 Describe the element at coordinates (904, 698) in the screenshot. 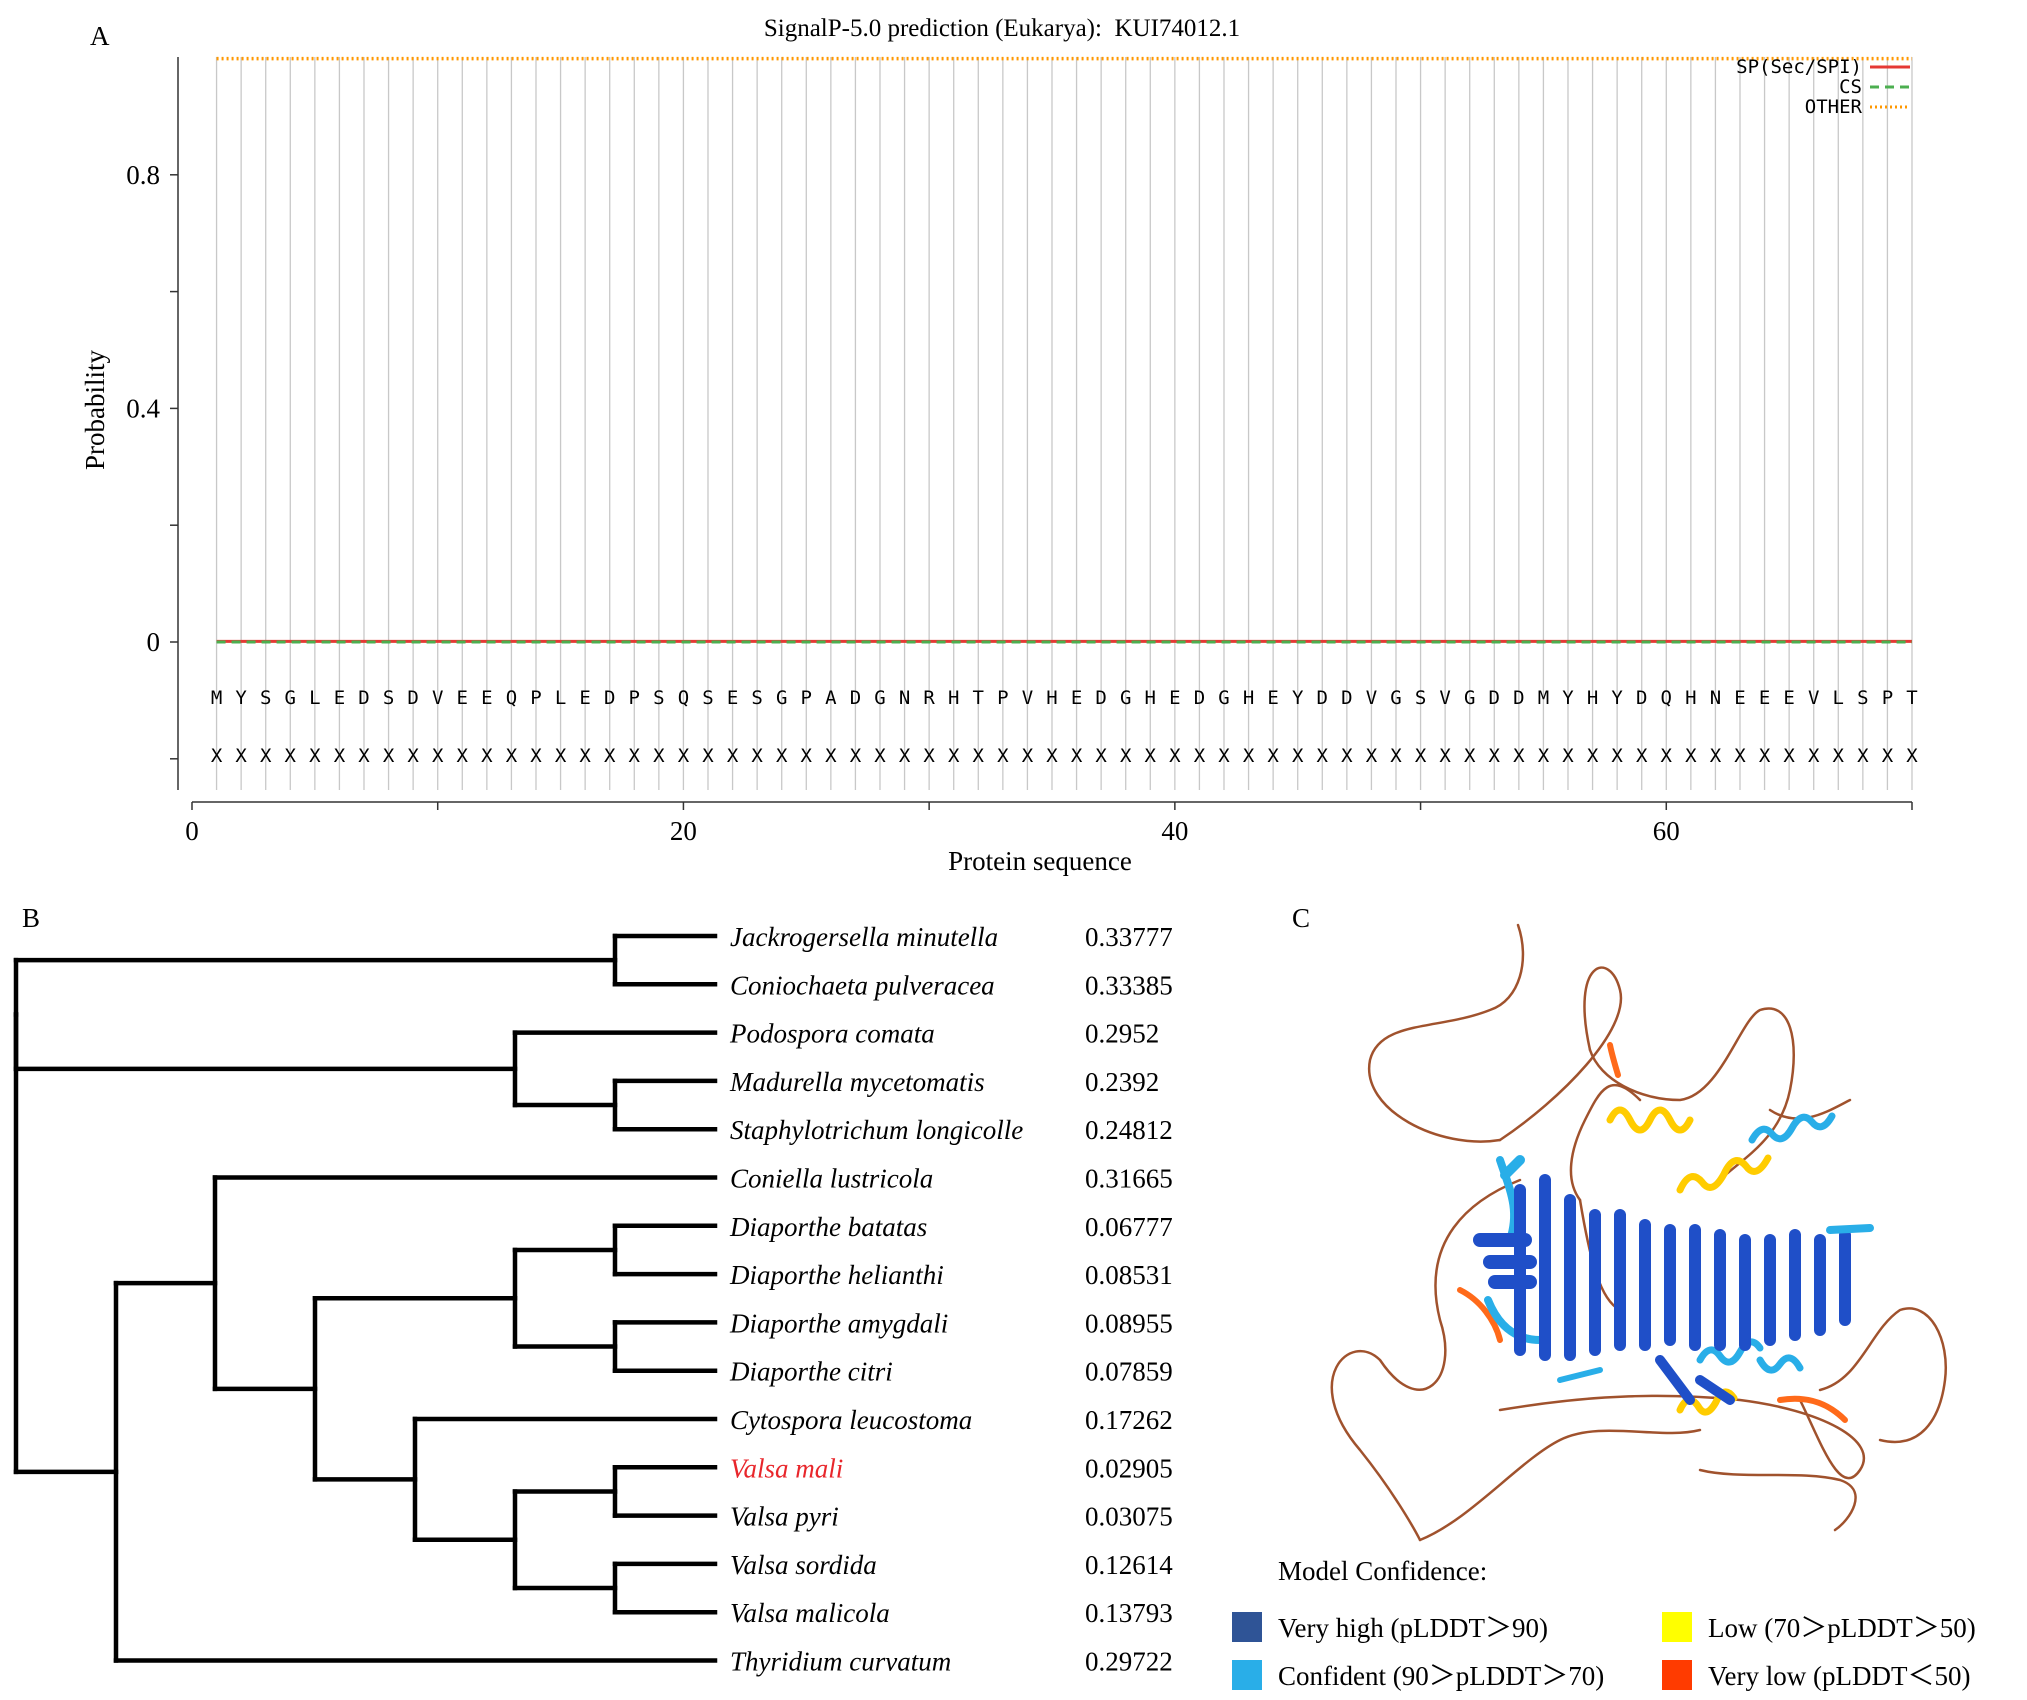

I see `residue-letter: N` at that location.